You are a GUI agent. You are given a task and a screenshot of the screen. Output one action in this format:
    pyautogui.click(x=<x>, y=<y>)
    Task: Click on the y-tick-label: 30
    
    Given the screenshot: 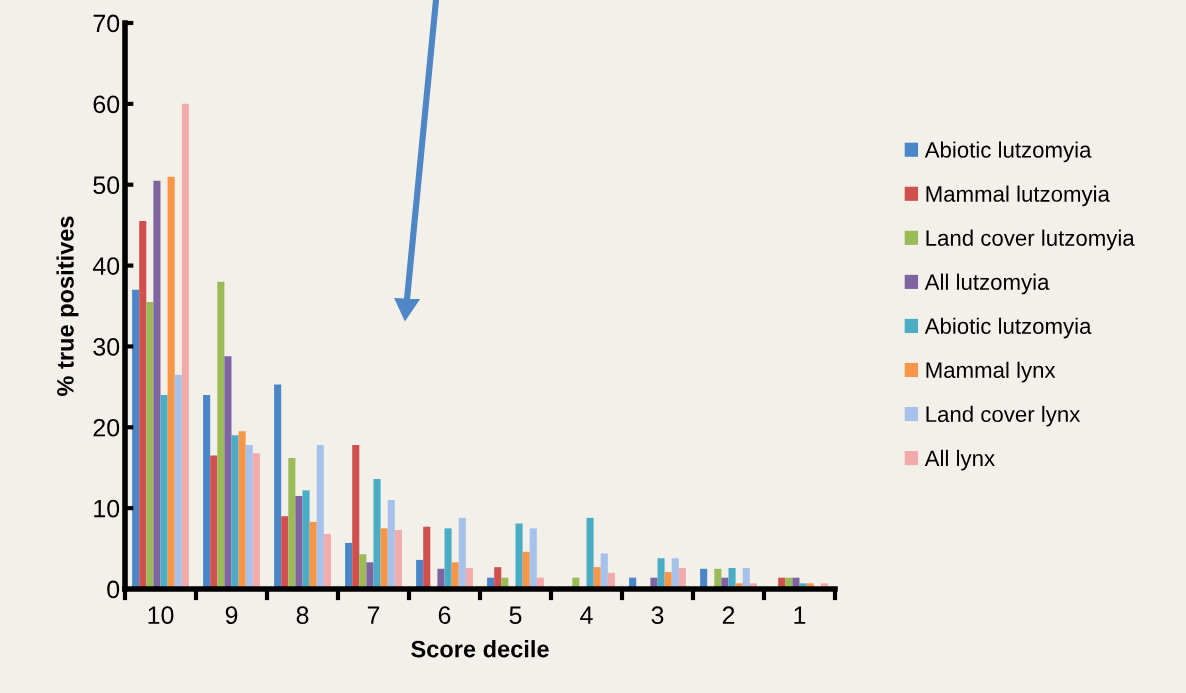 What is the action you would take?
    pyautogui.click(x=106, y=347)
    